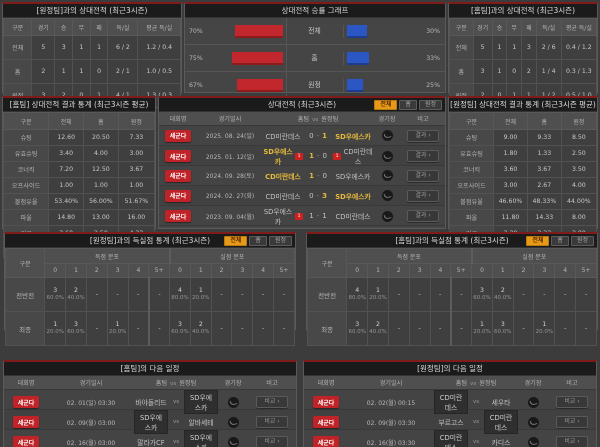 The height and width of the screenshot is (447, 600). I want to click on panel-title: [홈팀]의 다음 일정, so click(150, 369).